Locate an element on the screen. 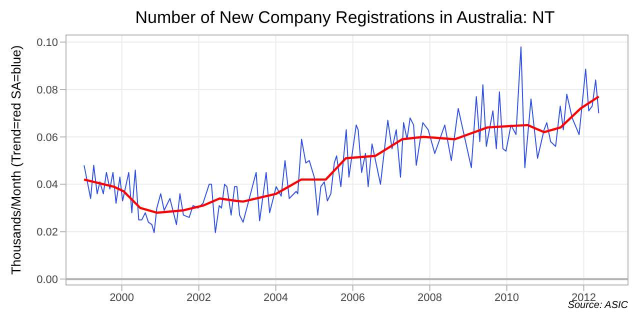 The height and width of the screenshot is (320, 640). y-axis-title: Thousands/Month (Trend=red SA=blue) is located at coordinates (16, 160).